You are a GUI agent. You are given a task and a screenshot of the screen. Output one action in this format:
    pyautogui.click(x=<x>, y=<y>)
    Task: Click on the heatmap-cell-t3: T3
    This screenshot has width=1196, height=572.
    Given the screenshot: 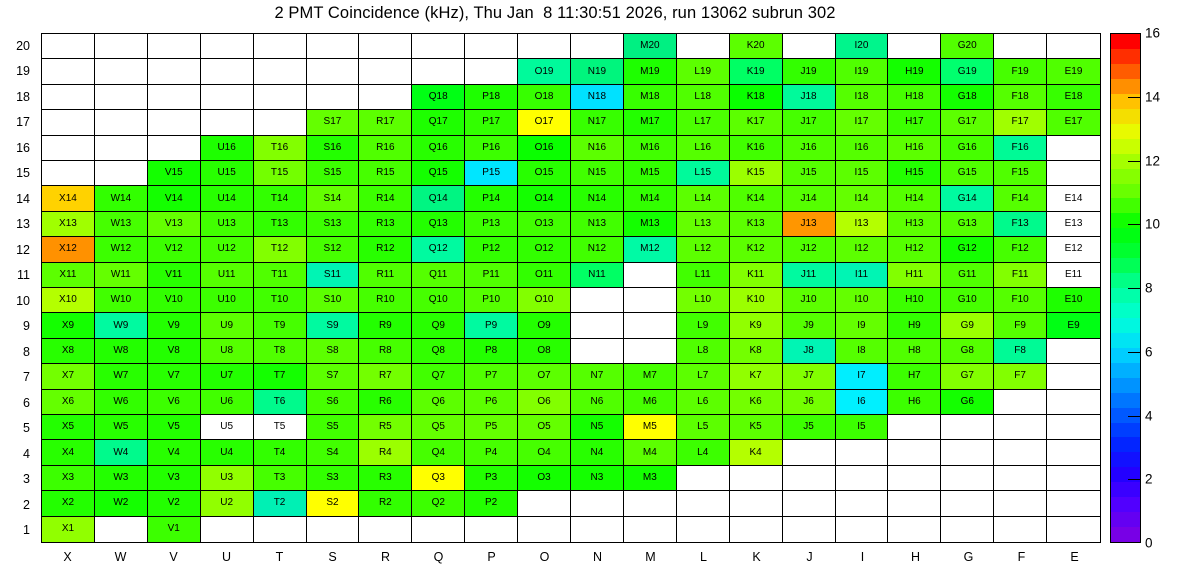 What is the action you would take?
    pyautogui.click(x=280, y=478)
    